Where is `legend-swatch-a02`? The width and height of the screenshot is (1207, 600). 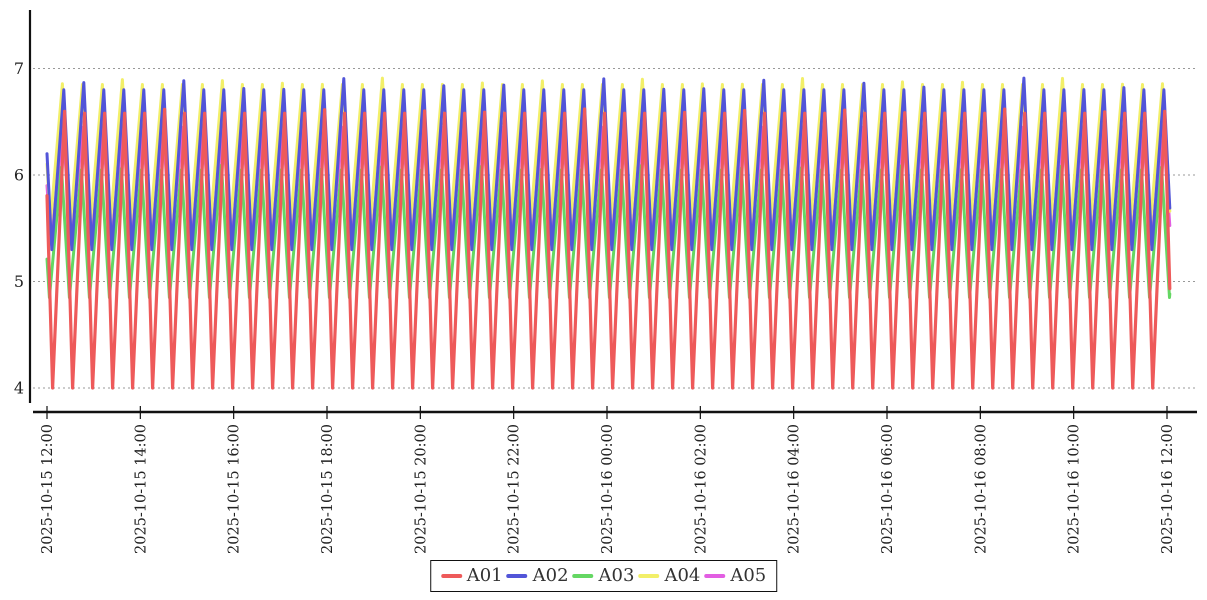
legend-swatch-a02 is located at coordinates (517, 576).